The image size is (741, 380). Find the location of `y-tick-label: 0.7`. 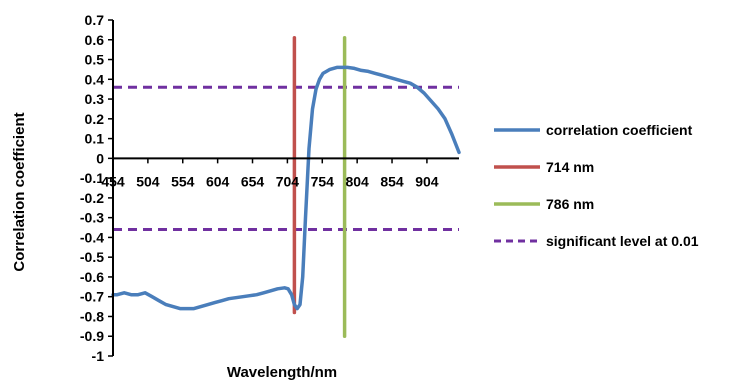

y-tick-label: 0.7 is located at coordinates (95, 20).